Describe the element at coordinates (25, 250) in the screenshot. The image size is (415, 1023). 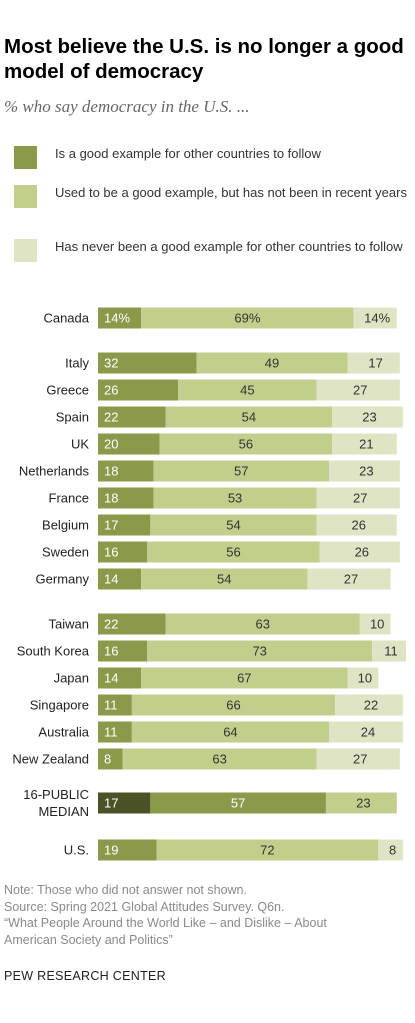
I see `legend-swatch-never-good` at that location.